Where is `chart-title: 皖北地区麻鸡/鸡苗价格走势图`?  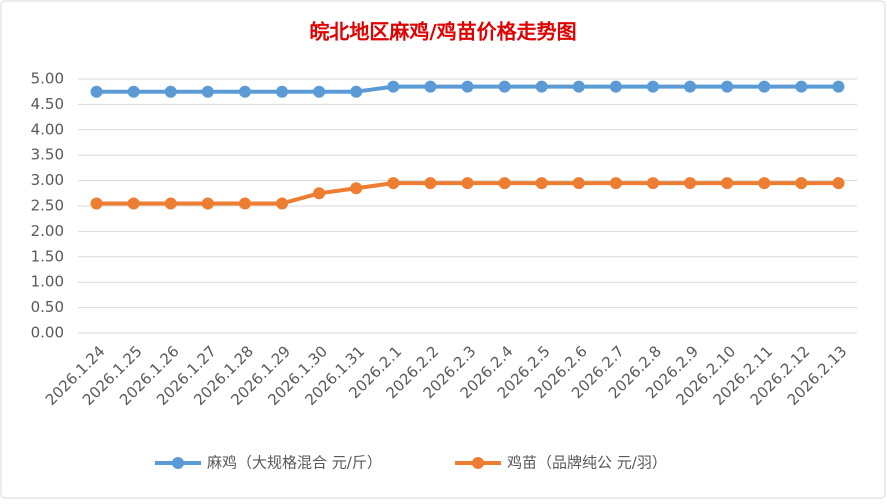 chart-title: 皖北地区麻鸡/鸡苗价格走势图 is located at coordinates (442, 32).